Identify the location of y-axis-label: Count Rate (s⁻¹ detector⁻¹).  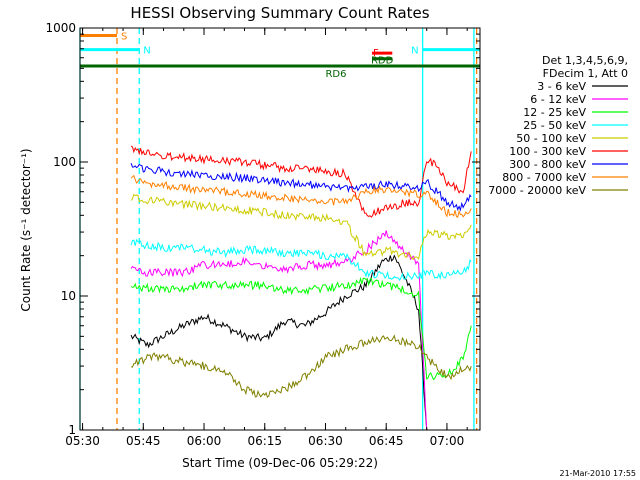
(26, 229).